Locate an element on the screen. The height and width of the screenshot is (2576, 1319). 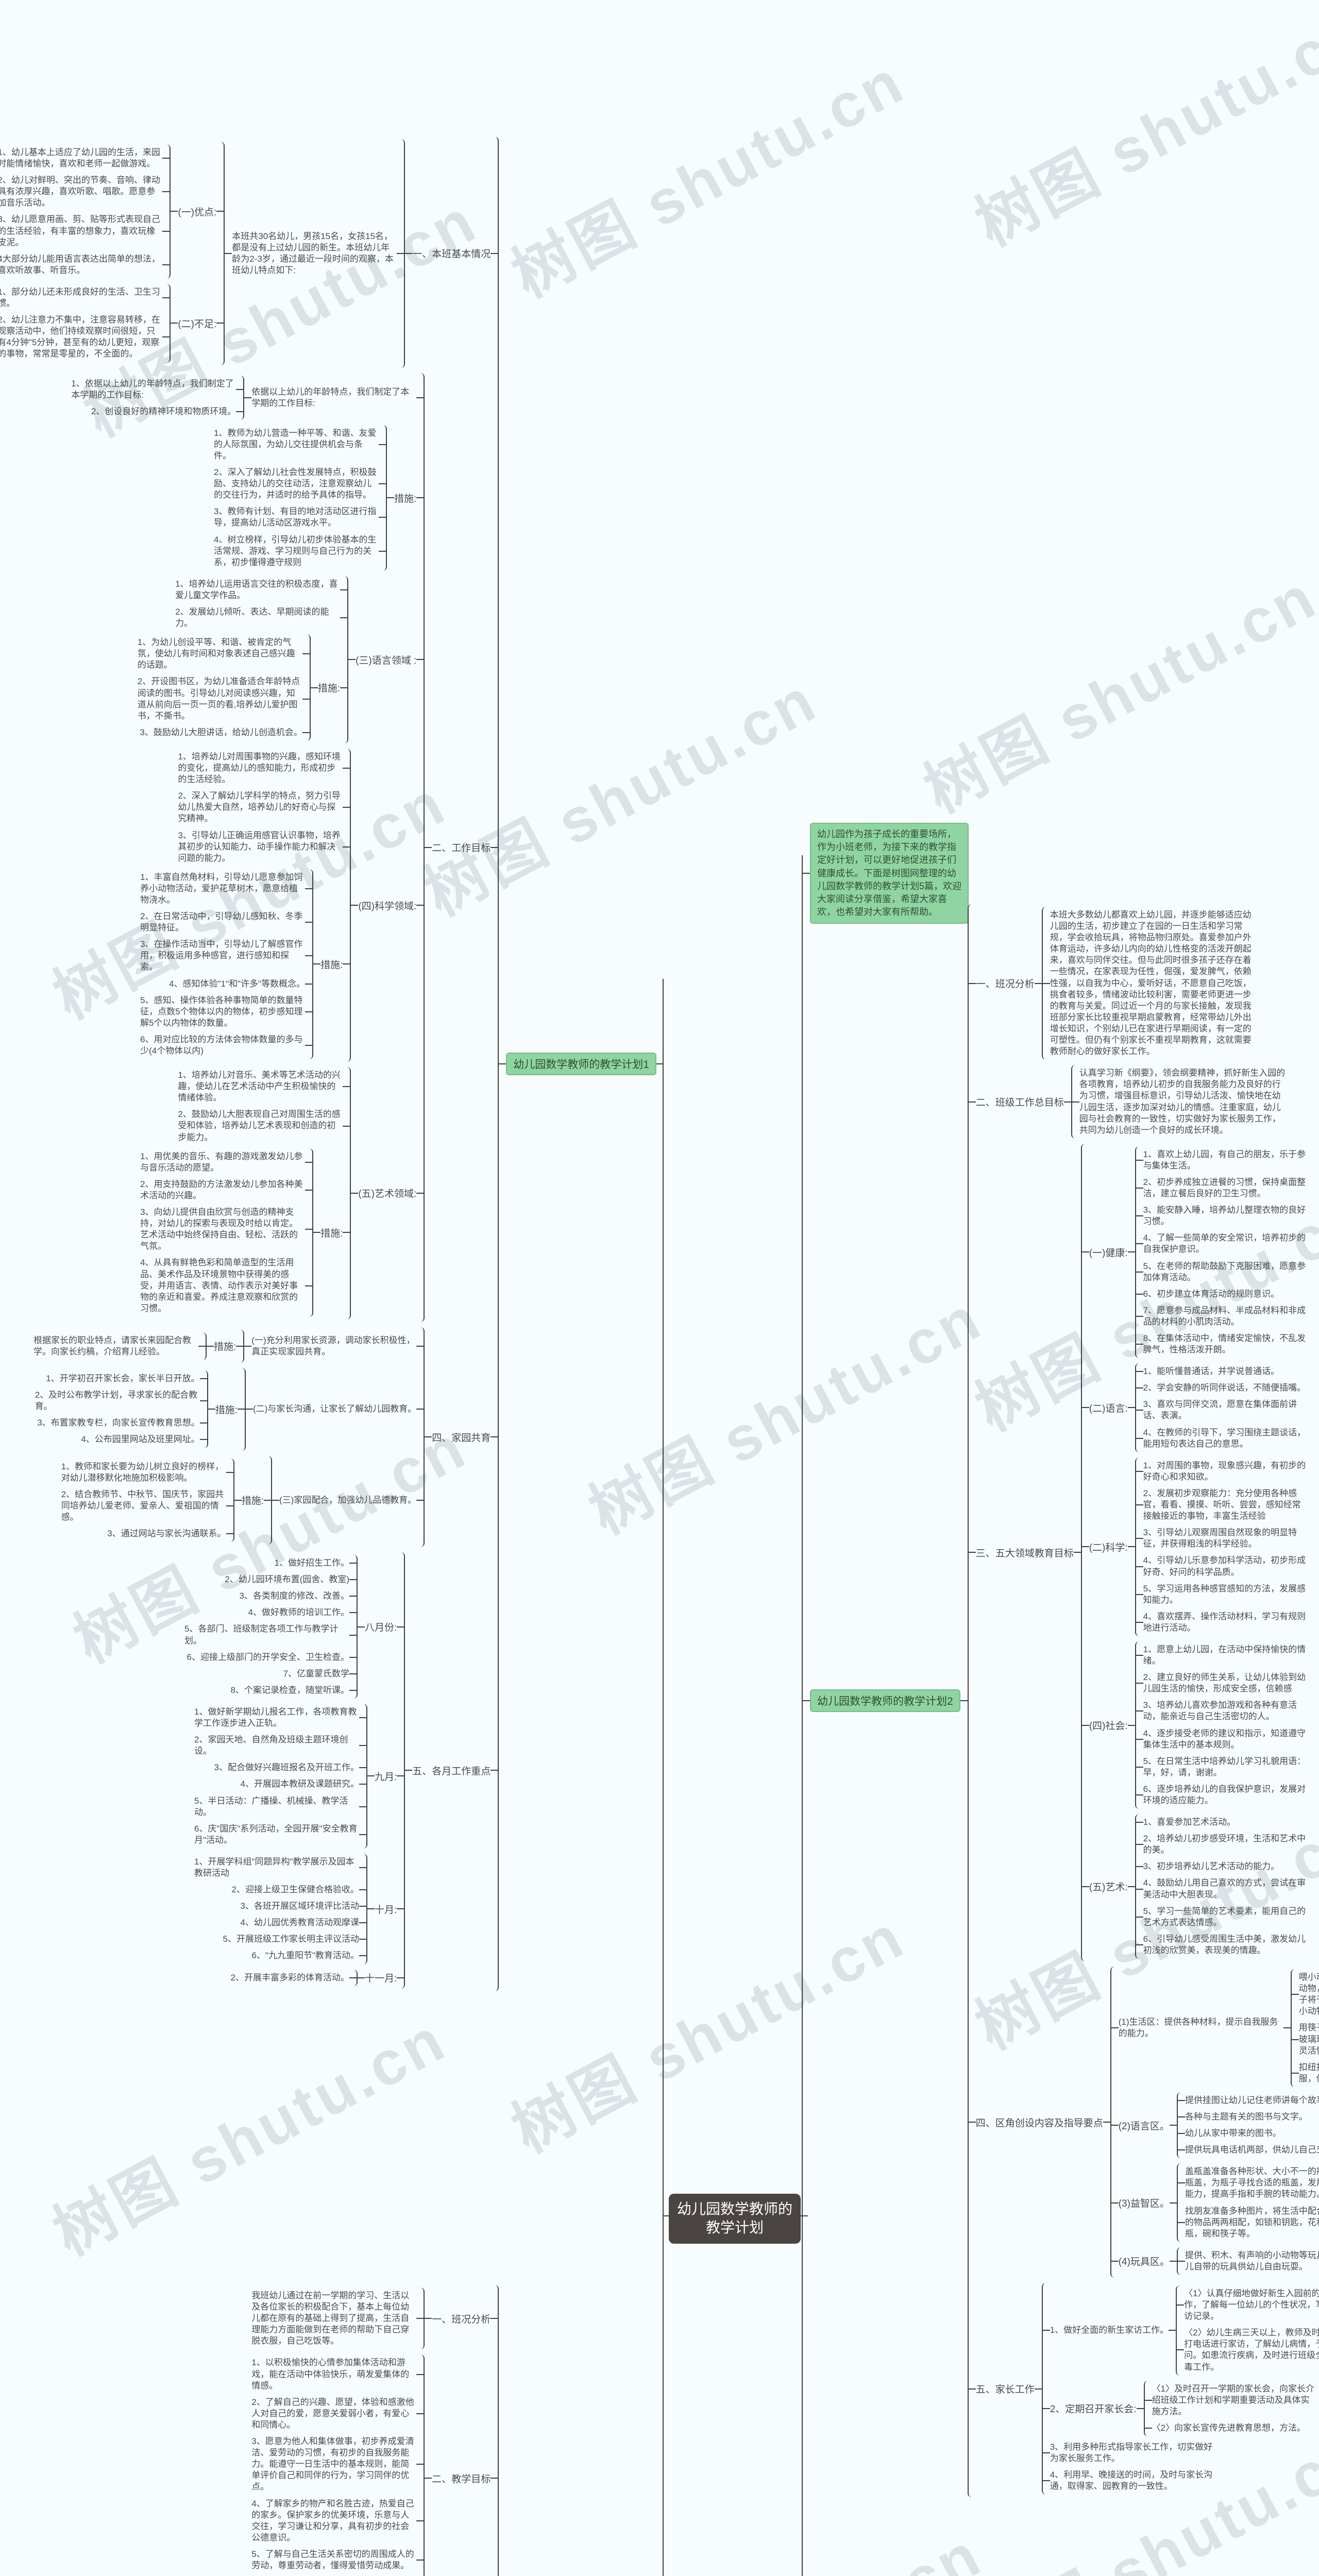
mindmap-node: 5、半日活动：广播操、机械操、教学活动。 is located at coordinates (271, 1806).